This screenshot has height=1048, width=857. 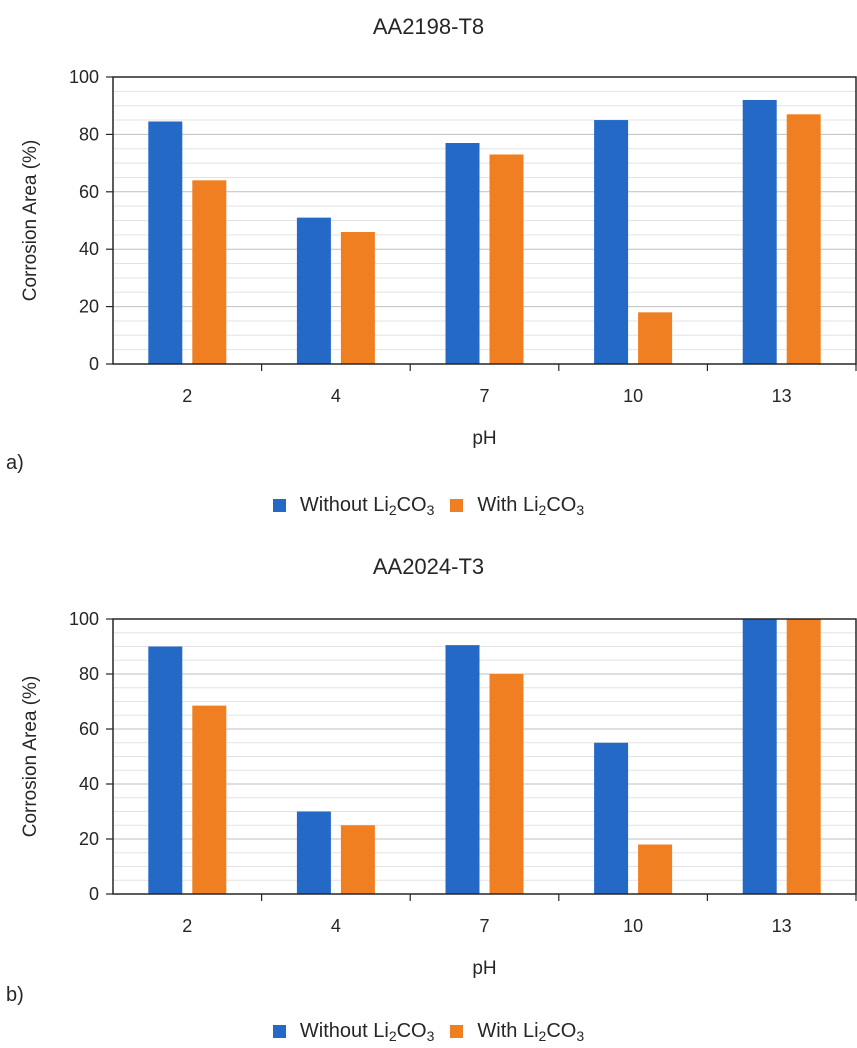 What do you see at coordinates (15, 463) in the screenshot?
I see `panel-label: a)` at bounding box center [15, 463].